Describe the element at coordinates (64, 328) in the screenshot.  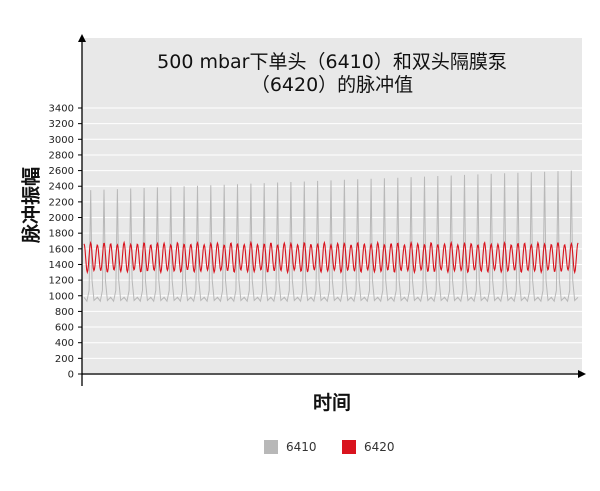
I see `y-tick-label: 600` at that location.